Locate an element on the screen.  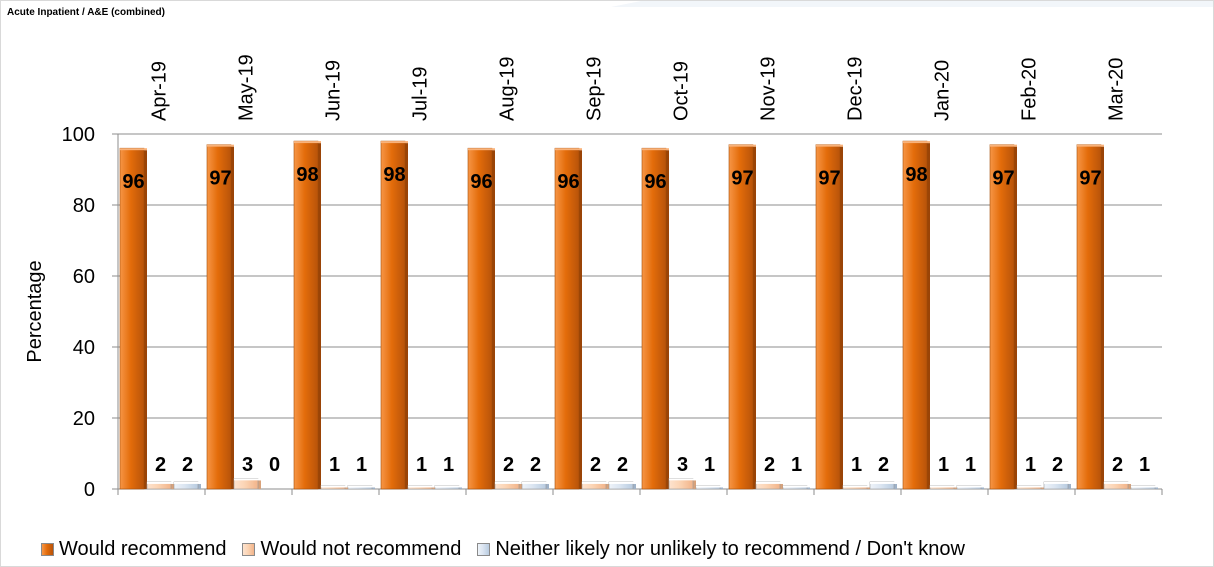
data-label-neither-likely-nor-unlikely-to-recommend-don-t-know-may-19: 0 is located at coordinates (274, 465).